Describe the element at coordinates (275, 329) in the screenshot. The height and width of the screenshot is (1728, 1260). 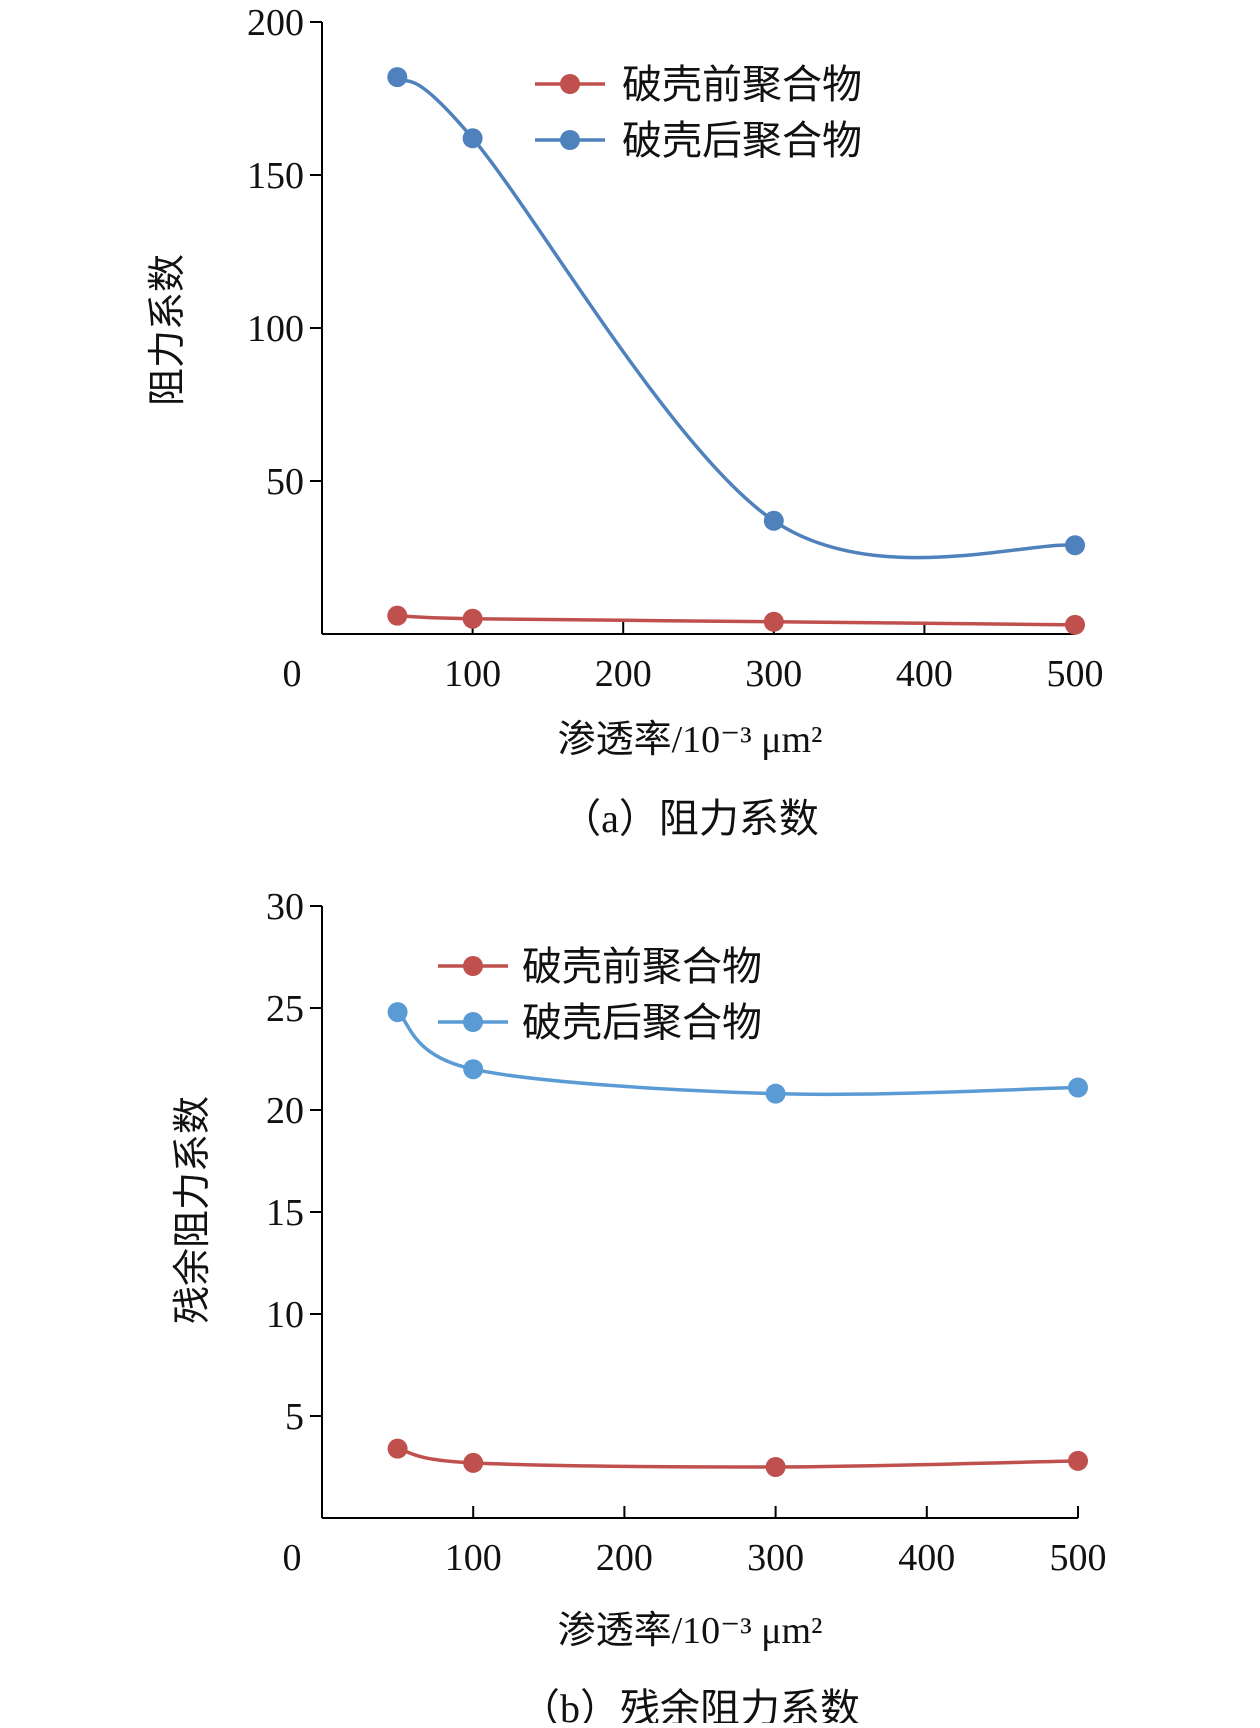
I see `y-tick-label: 100` at that location.